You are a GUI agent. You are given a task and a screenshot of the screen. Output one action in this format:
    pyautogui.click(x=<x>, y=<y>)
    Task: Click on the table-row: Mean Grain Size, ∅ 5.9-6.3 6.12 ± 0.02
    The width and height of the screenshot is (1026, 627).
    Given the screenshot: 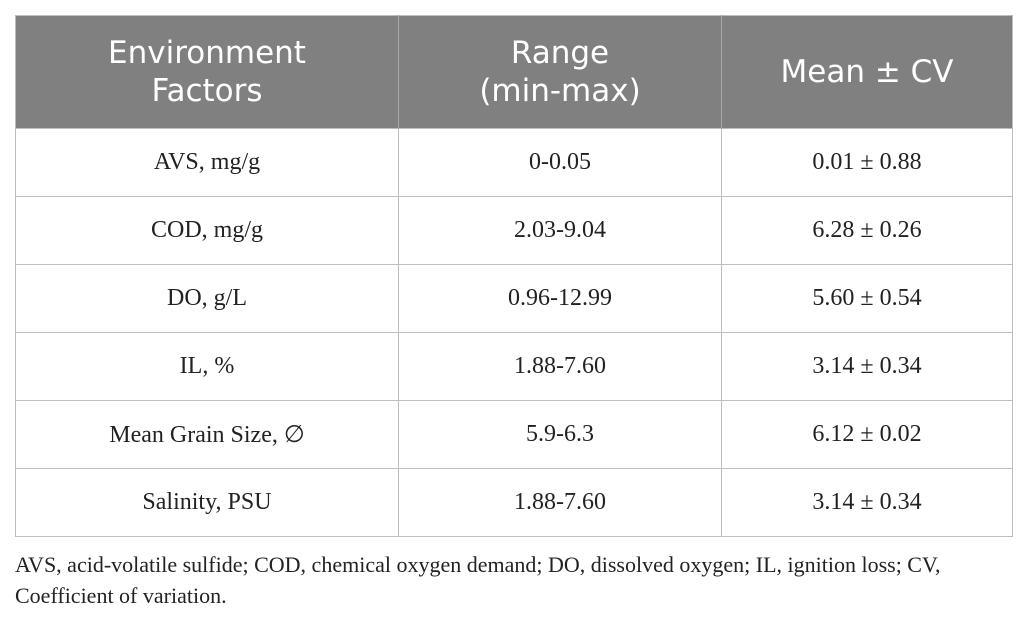 What is the action you would take?
    pyautogui.click(x=514, y=434)
    